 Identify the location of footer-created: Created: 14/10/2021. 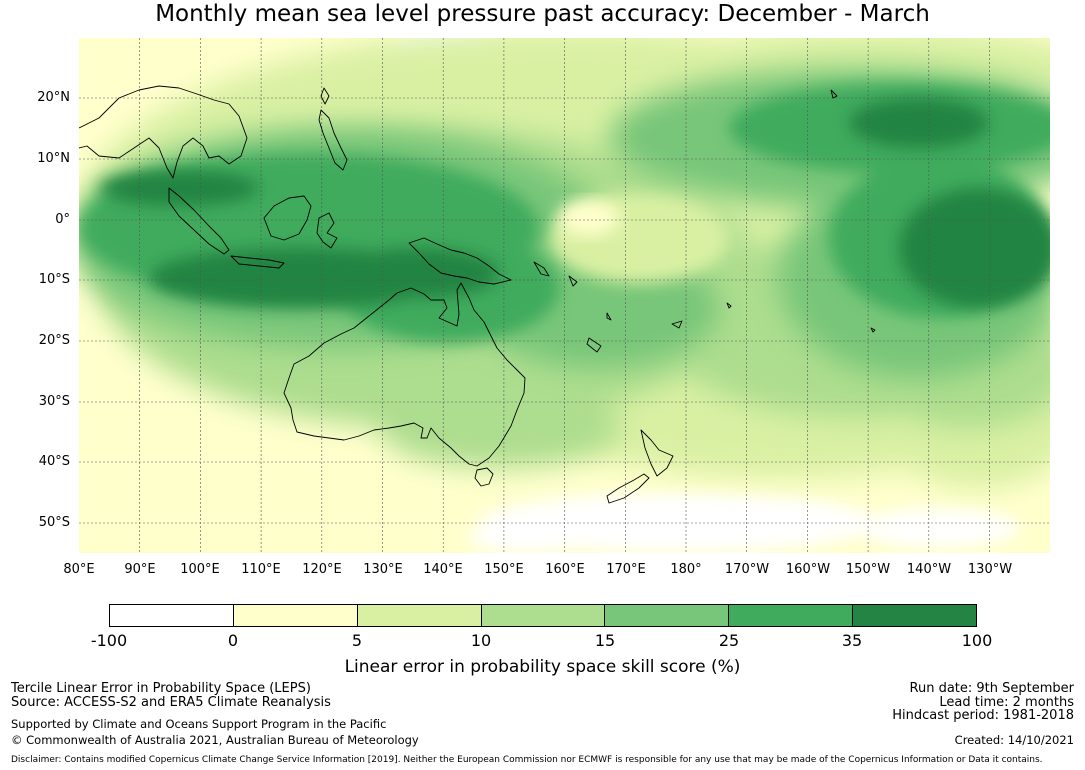
(1014, 740).